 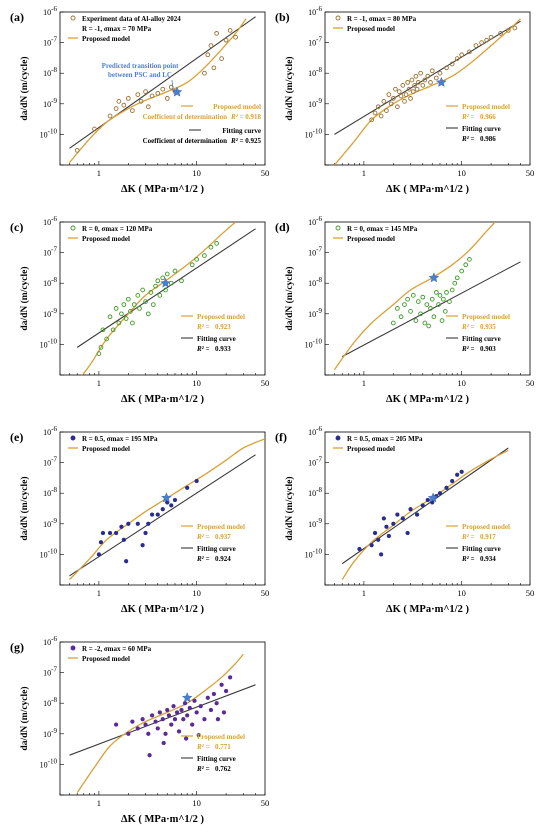 What do you see at coordinates (315, 462) in the screenshot?
I see `y-tick-label: 10⁻⁷` at bounding box center [315, 462].